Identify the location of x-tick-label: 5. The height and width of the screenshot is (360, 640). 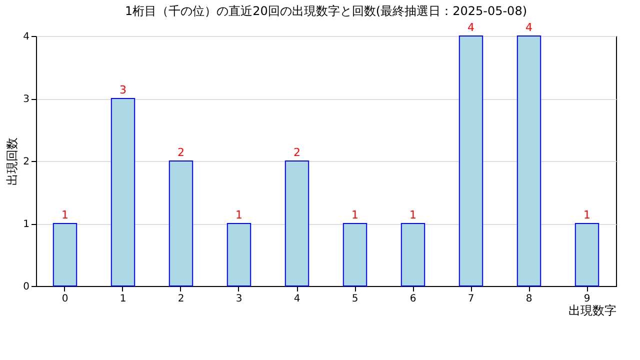
(355, 299).